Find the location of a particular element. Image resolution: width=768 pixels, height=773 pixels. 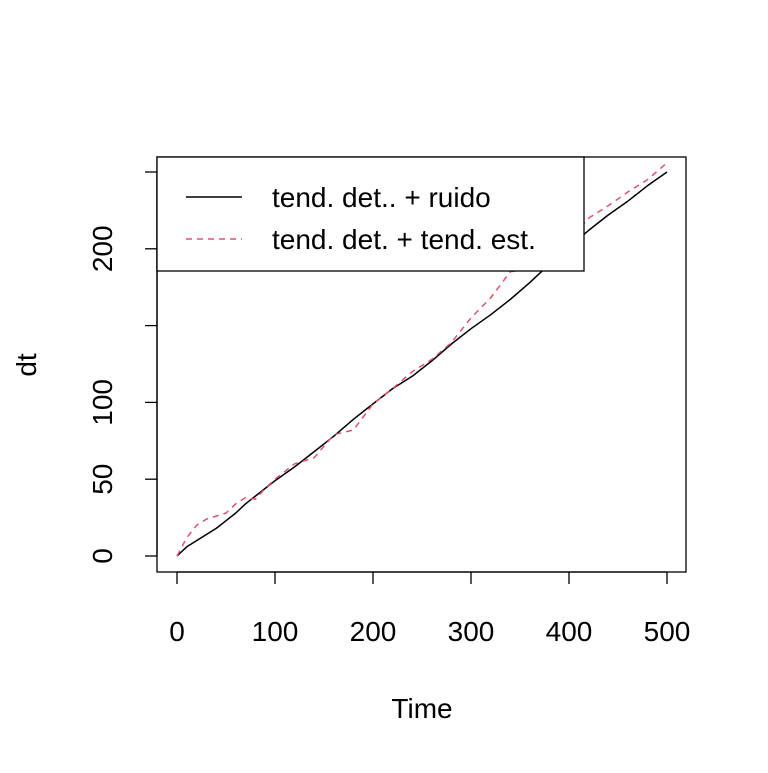

x-tick-label: 0 is located at coordinates (177, 631).